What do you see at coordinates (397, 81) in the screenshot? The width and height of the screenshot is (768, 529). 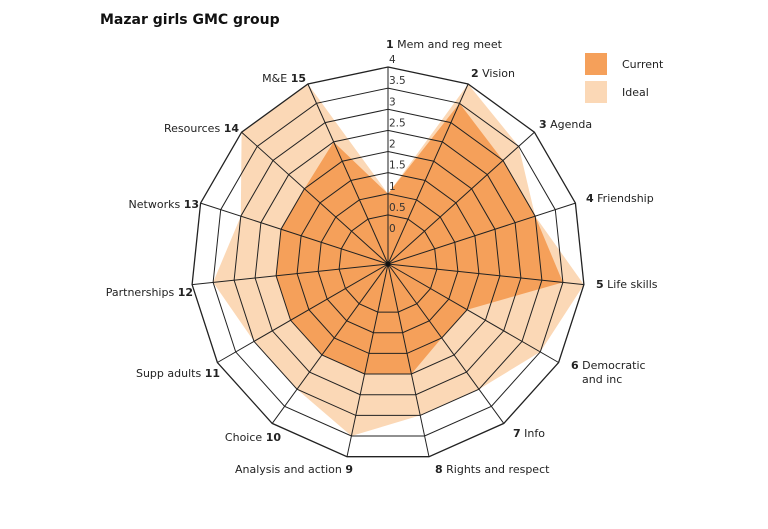 I see `tick-label: 3.5` at bounding box center [397, 81].